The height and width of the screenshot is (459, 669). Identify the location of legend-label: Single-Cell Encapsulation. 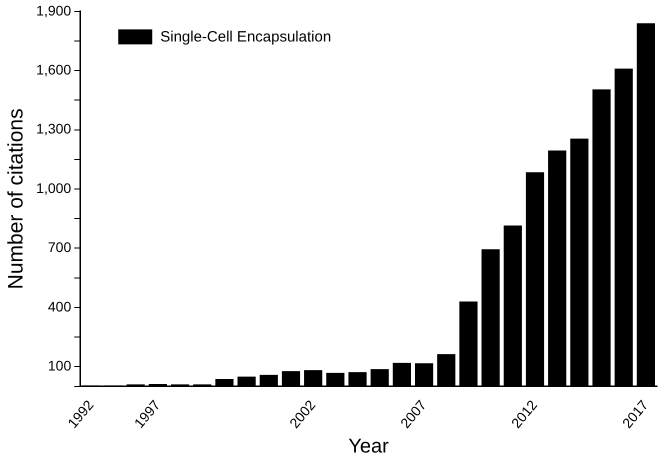
(246, 37).